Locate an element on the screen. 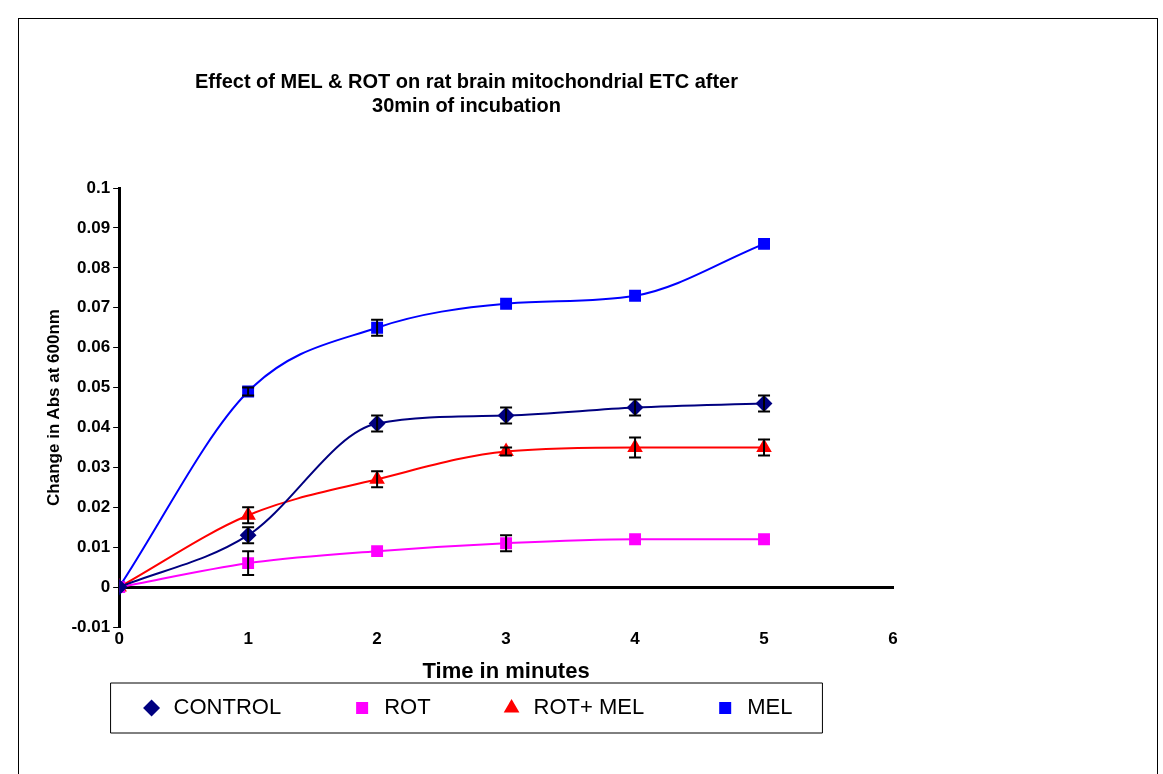 The image size is (1163, 774). y-tick-label: 0.07 is located at coordinates (94, 307).